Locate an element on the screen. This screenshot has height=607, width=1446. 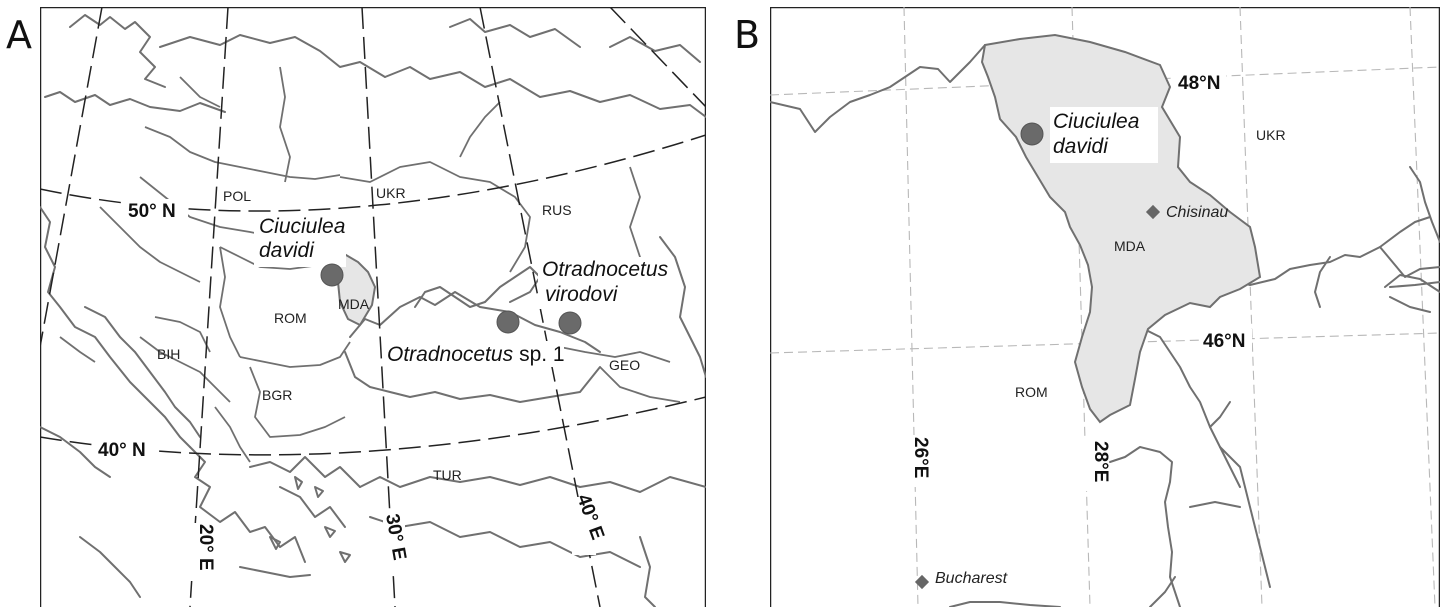
species-label-virodovi-1: Otradnocetus is located at coordinates (605, 269).